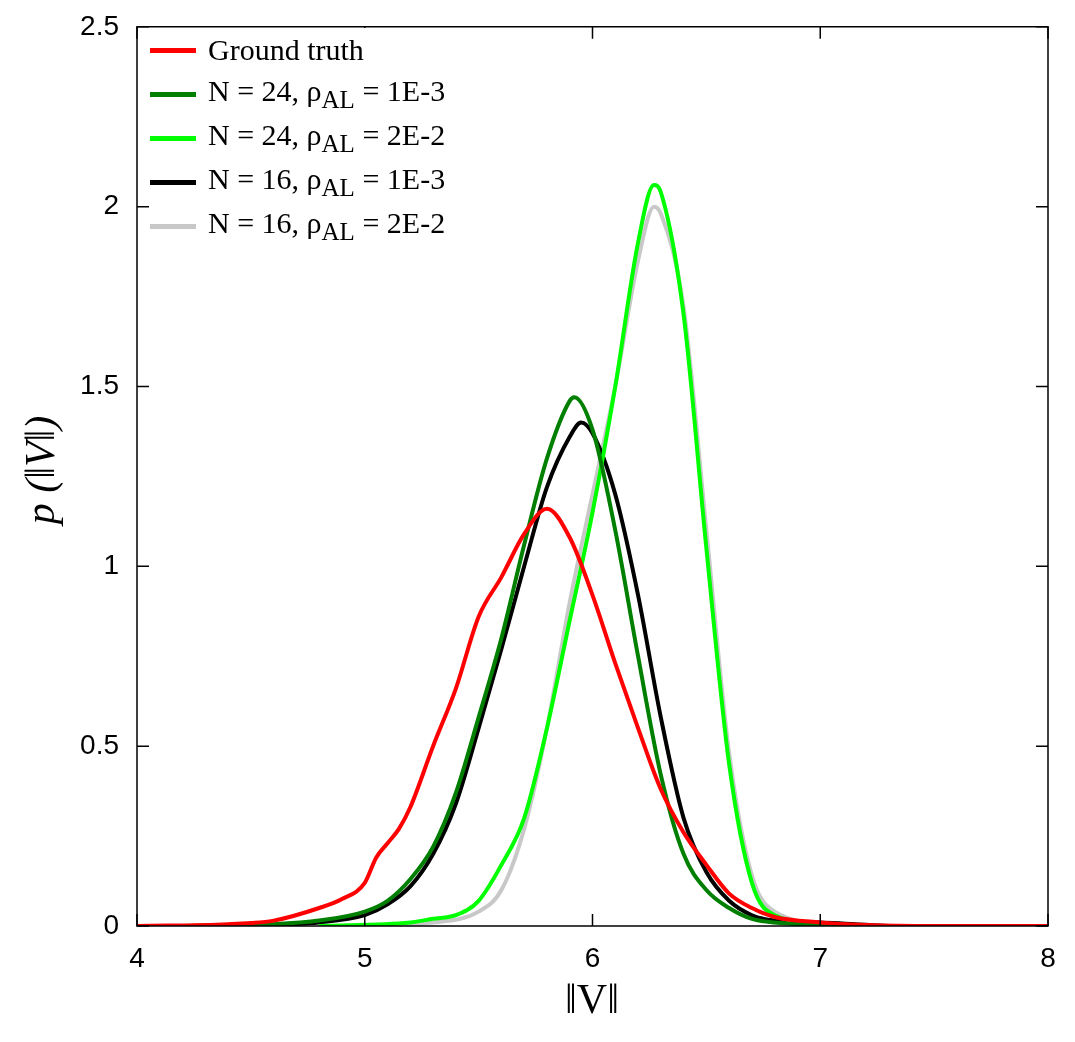  I want to click on y-tick-label: 1.5, so click(99, 385).